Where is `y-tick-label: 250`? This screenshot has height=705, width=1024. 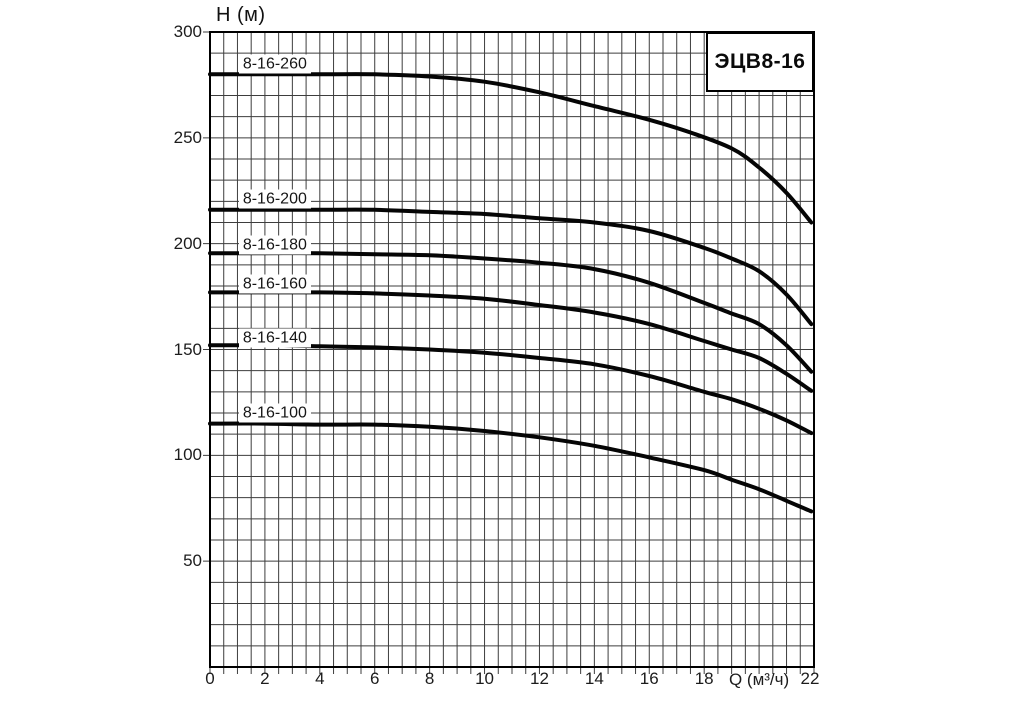
y-tick-label: 250 is located at coordinates (187, 137).